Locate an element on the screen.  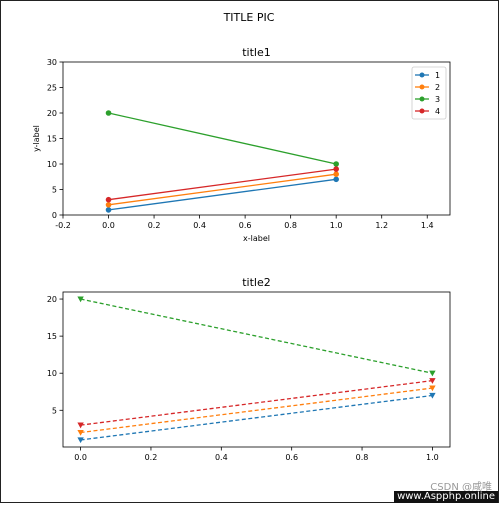
y-tick-label: 25 is located at coordinates (52, 88).